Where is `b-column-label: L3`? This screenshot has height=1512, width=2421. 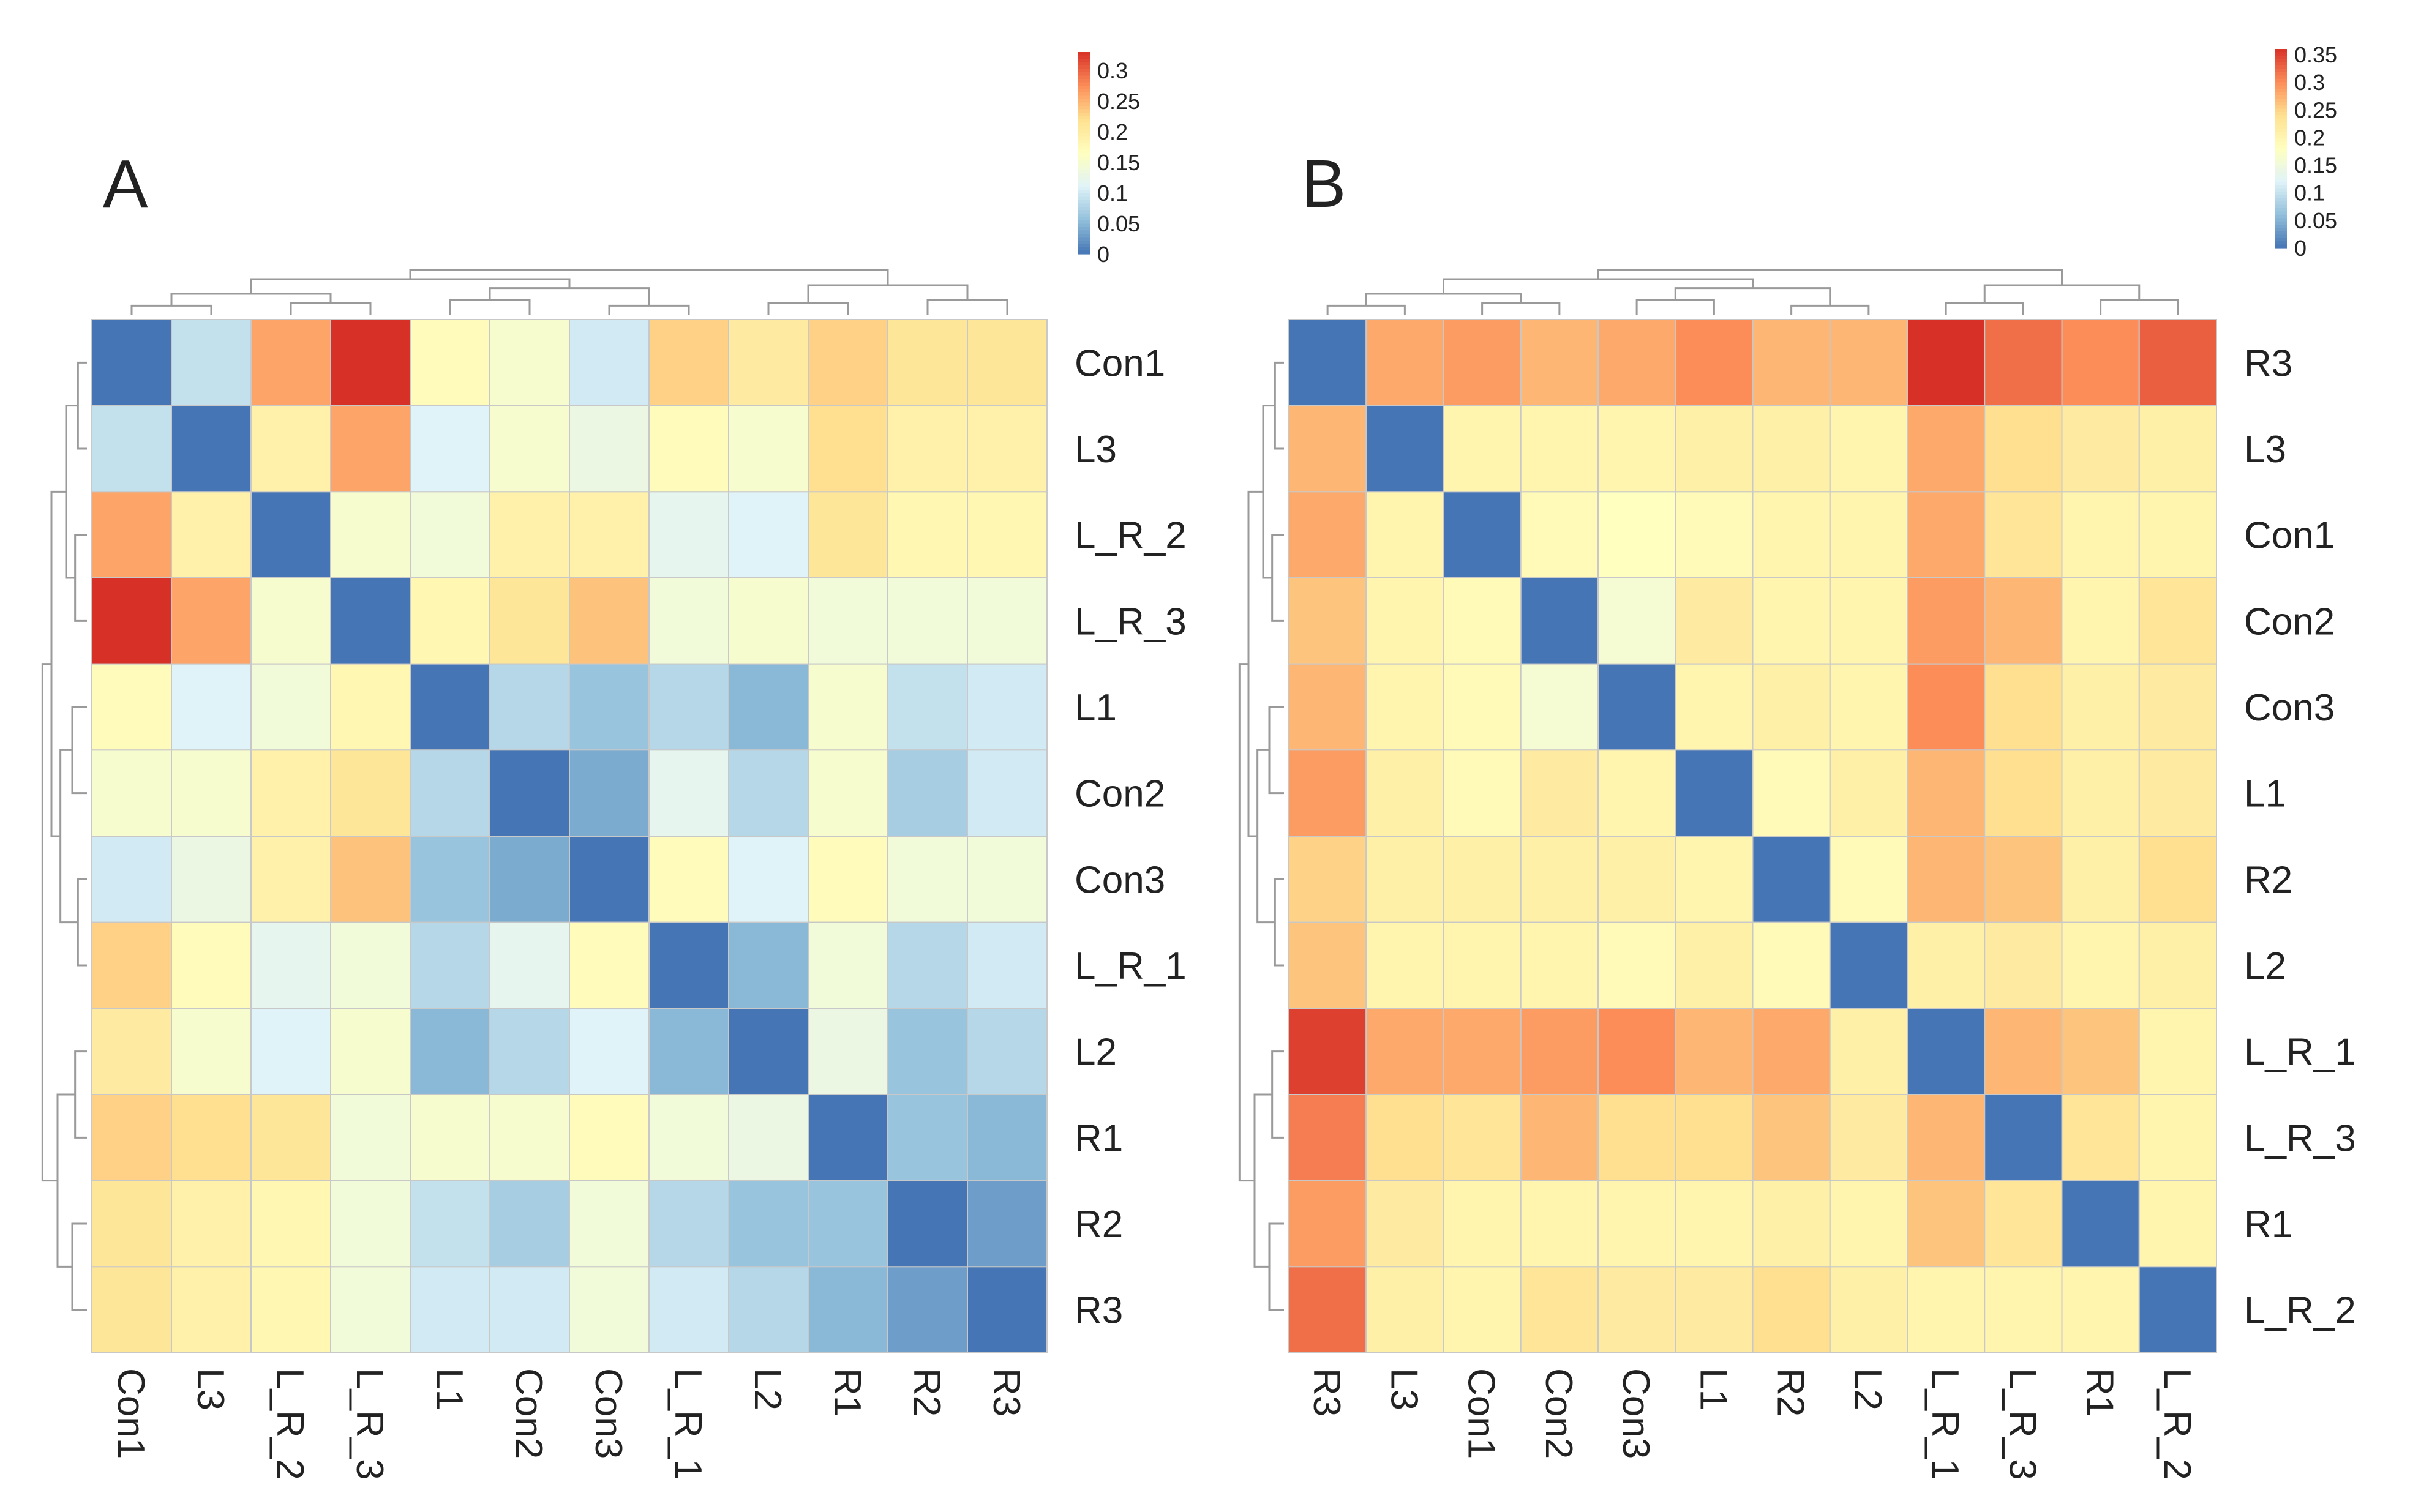
b-column-label: L3 is located at coordinates (1404, 1389).